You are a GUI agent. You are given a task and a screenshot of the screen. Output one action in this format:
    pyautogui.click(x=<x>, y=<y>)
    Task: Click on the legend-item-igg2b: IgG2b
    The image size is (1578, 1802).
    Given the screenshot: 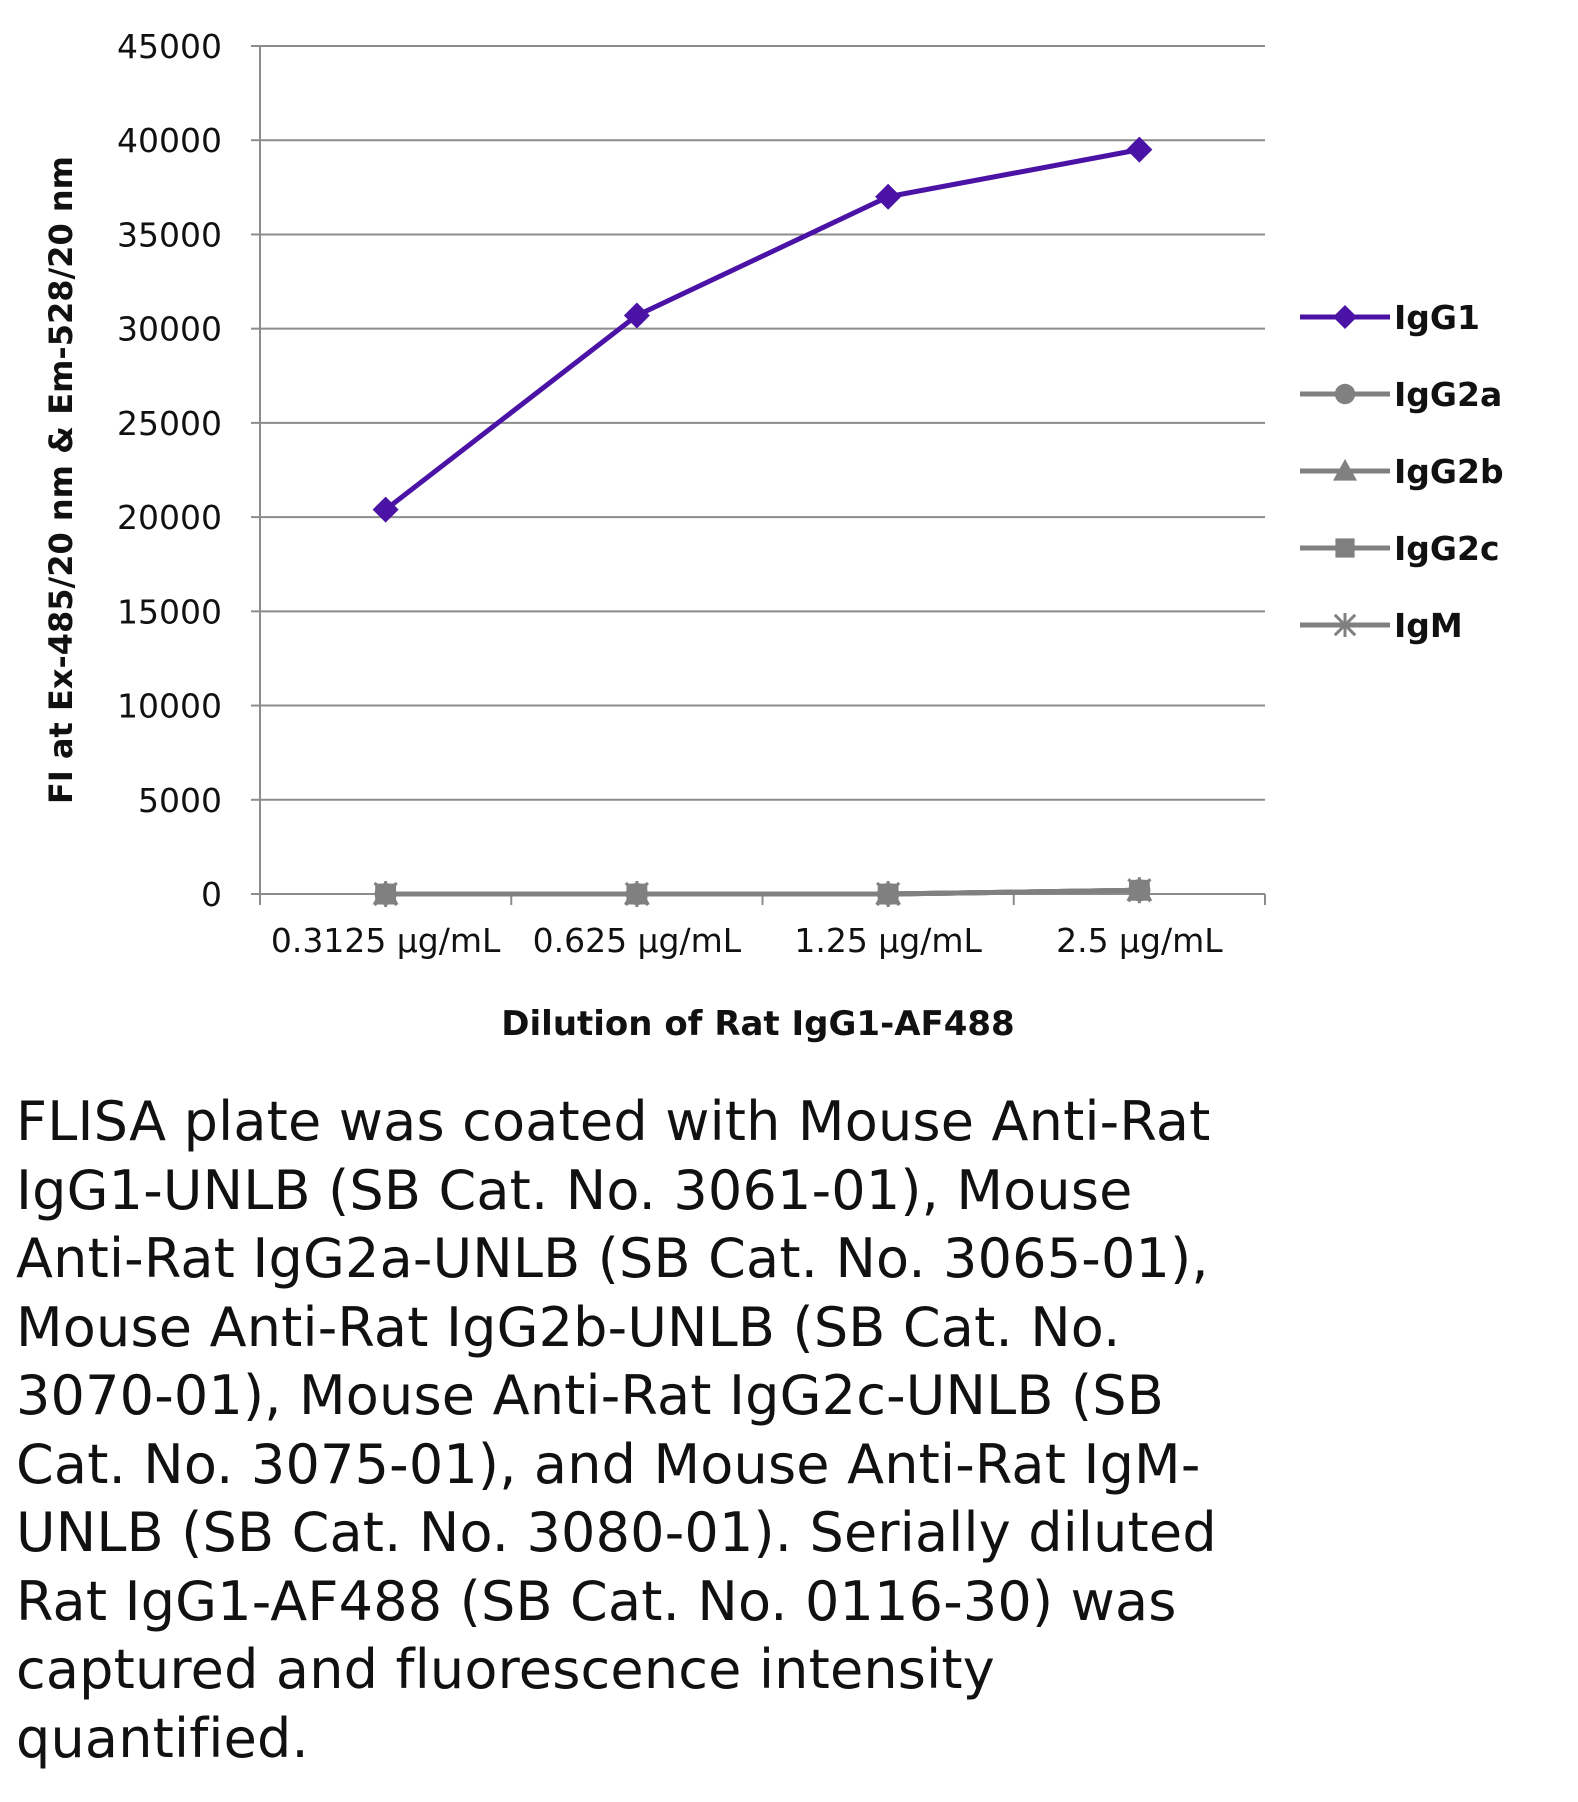 What is the action you would take?
    pyautogui.click(x=1402, y=471)
    